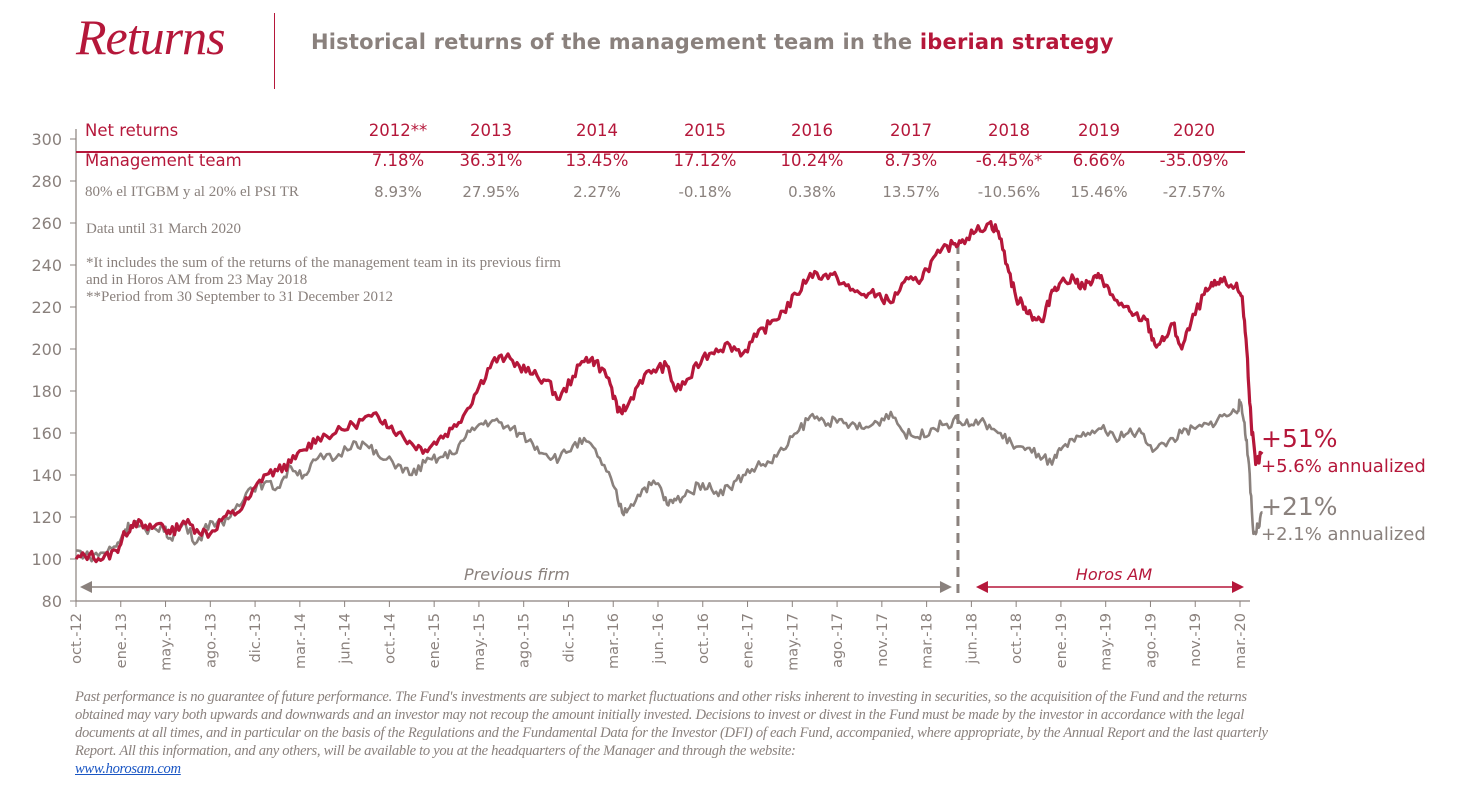 This screenshot has height=801, width=1472. Describe the element at coordinates (46, 139) in the screenshot. I see `y-tick-label: 300` at that location.